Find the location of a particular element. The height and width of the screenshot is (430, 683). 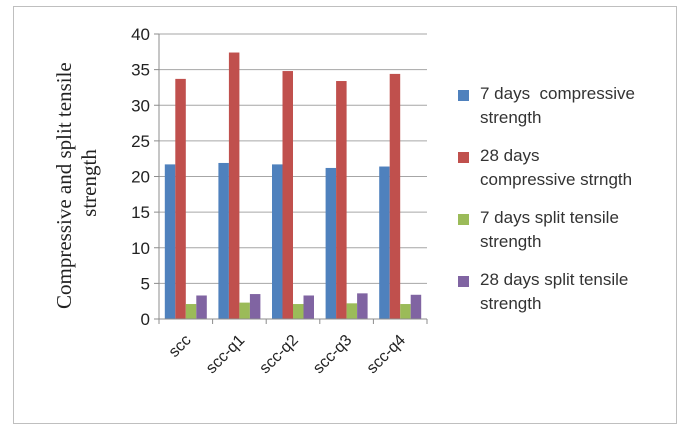

legend-label: 7 days split tensile strength is located at coordinates (549, 229).